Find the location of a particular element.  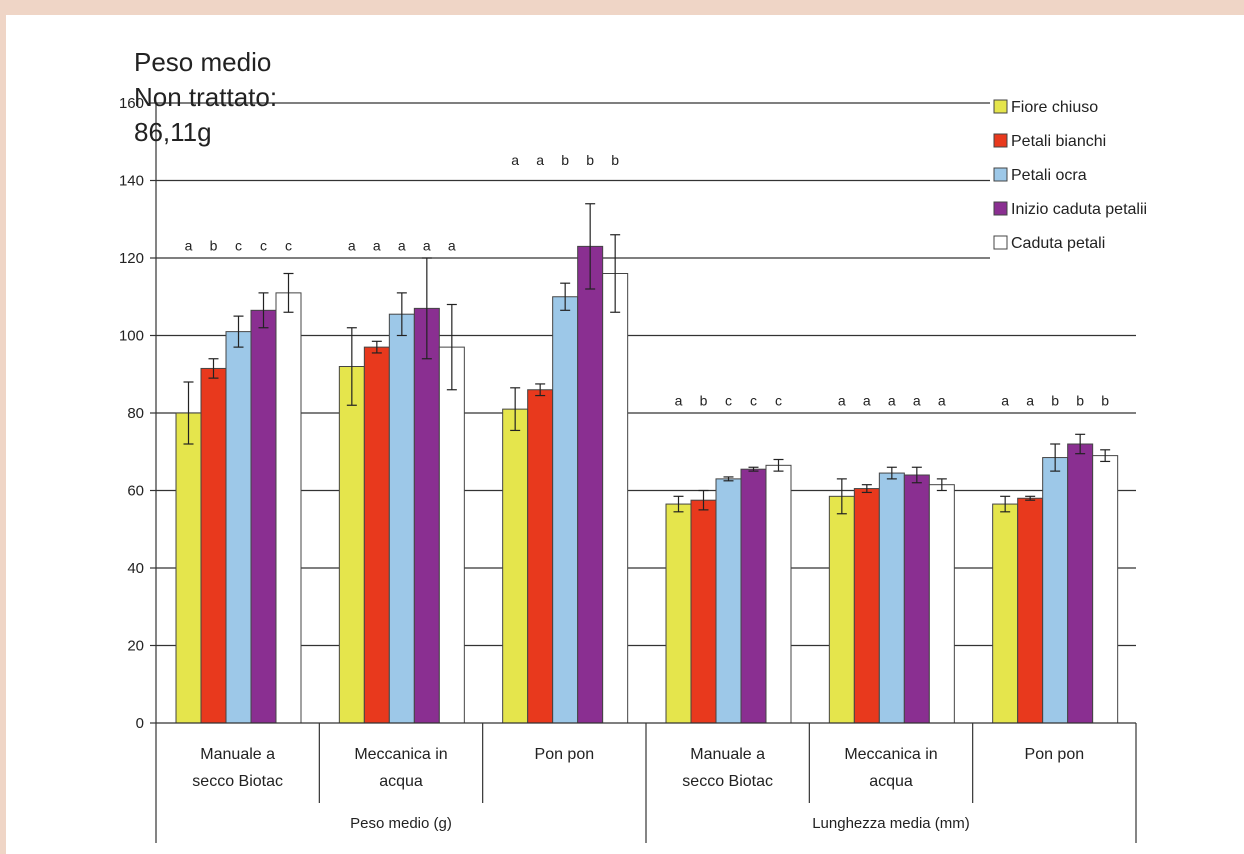

y-tick-label: 80 is located at coordinates (135, 413).